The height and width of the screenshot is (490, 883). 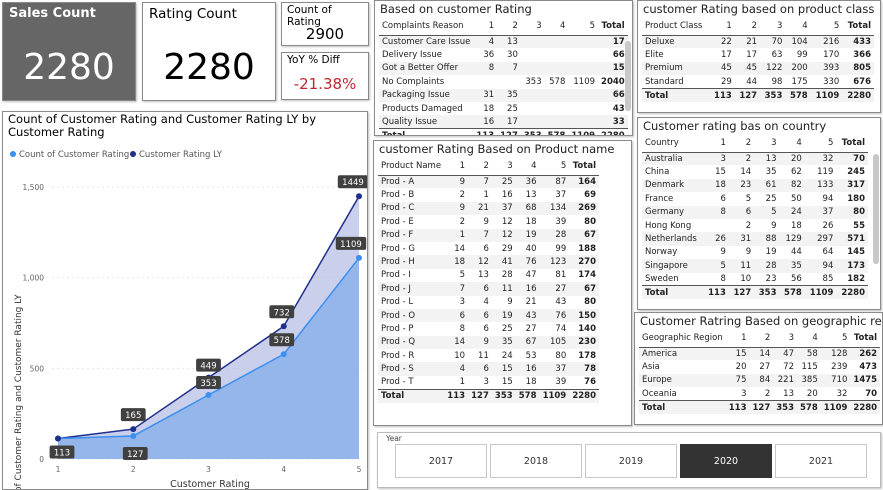 I want to click on table-row: Sweden 8 10 23 56 85 182, so click(x=755, y=279).